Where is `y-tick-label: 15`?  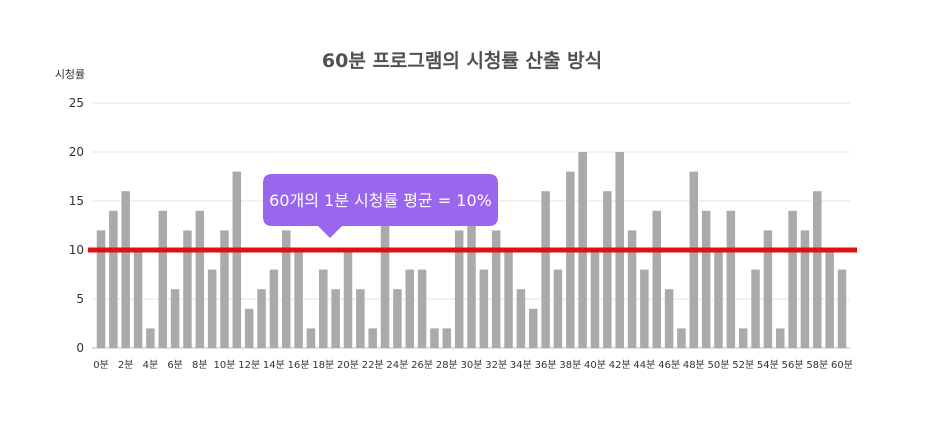
y-tick-label: 15 is located at coordinates (76, 201).